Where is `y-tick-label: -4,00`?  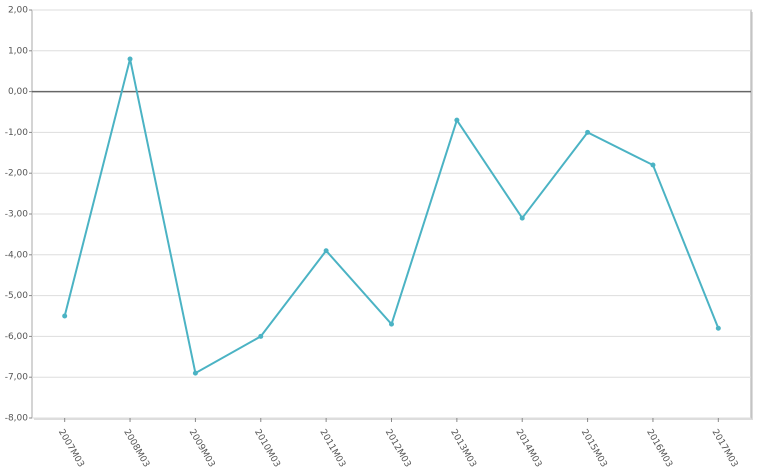
y-tick-label: -4,00 is located at coordinates (17, 255).